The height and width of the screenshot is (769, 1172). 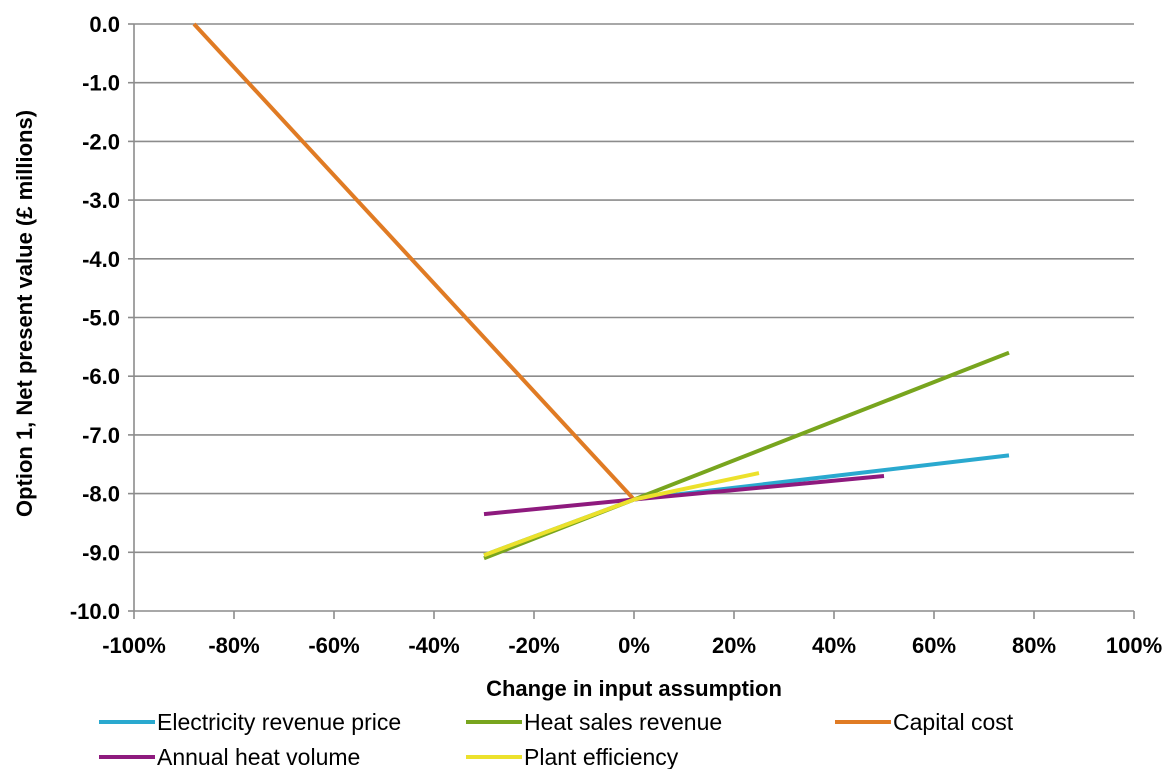 I want to click on legend-label: Annual heat volume, so click(x=258, y=756).